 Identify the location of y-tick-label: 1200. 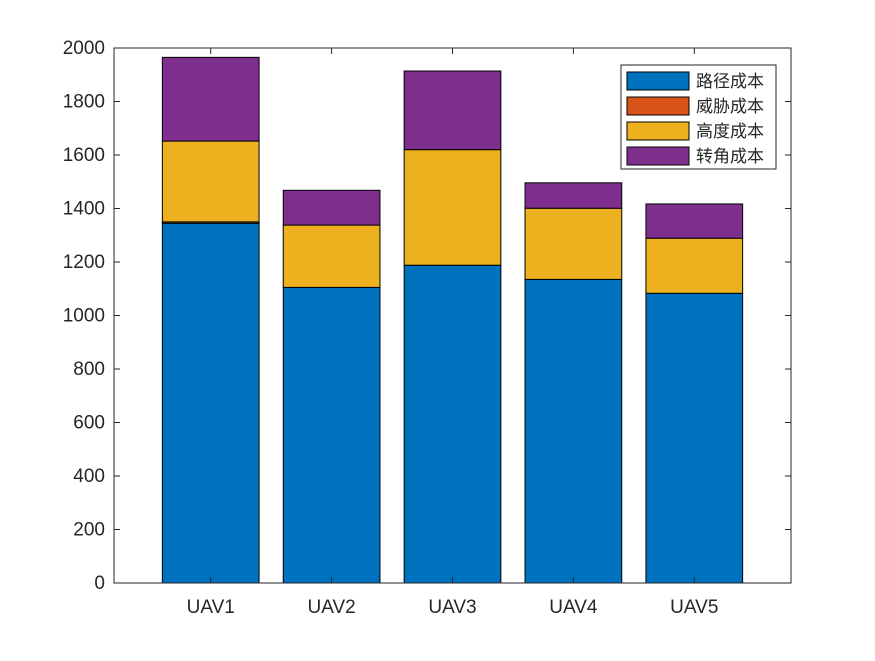
(84, 262).